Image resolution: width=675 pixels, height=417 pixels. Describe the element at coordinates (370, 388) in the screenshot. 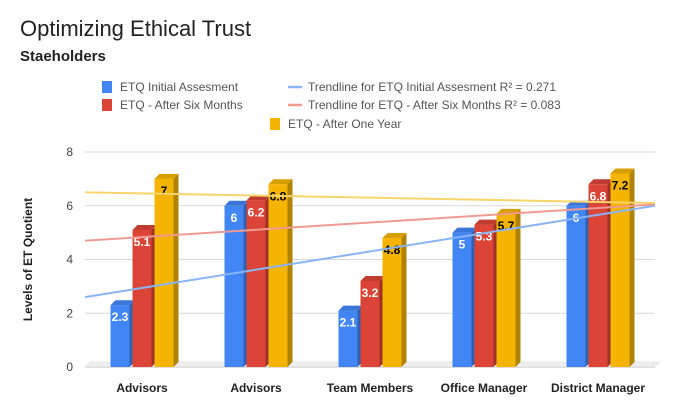

I see `x-tick-label: Team Members` at that location.